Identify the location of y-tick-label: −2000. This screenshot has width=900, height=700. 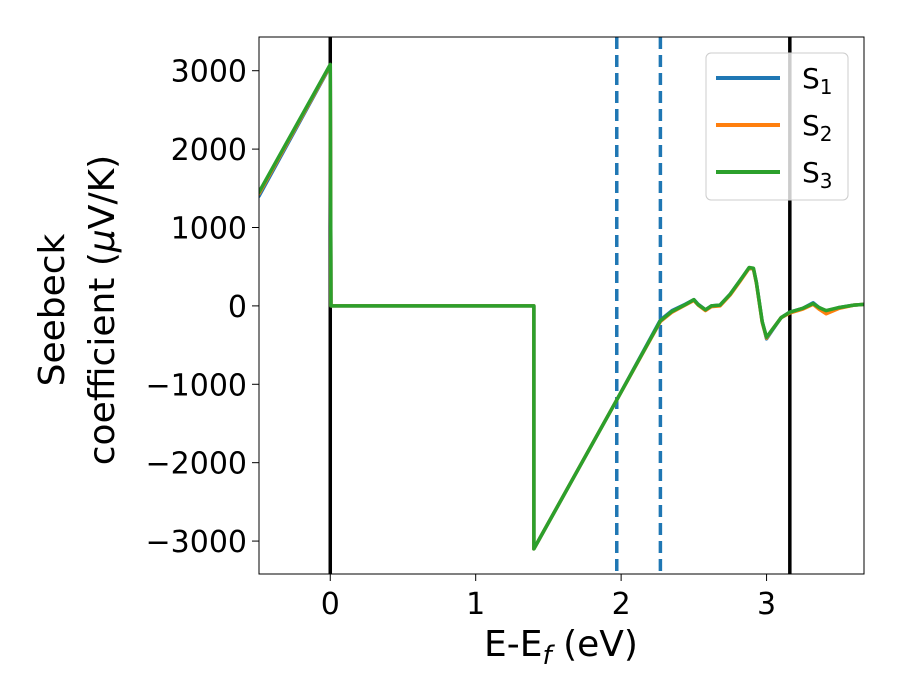
(196, 464).